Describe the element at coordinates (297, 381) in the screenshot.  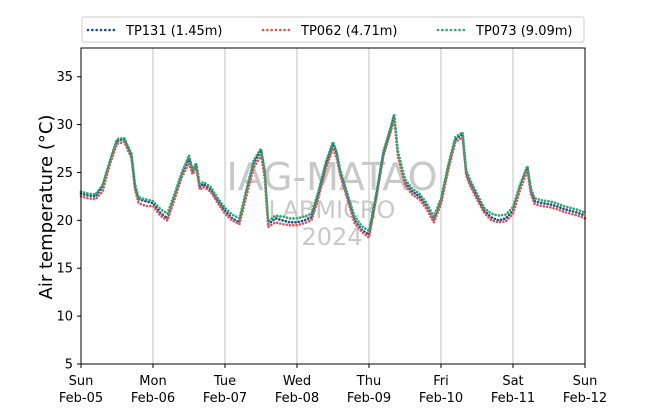
I see `x-tick-day-label: Wed` at that location.